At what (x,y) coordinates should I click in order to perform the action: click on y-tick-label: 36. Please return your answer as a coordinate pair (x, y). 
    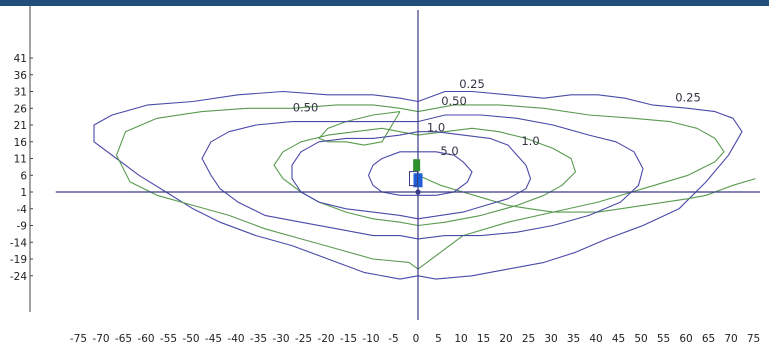
    Looking at the image, I should click on (21, 76).